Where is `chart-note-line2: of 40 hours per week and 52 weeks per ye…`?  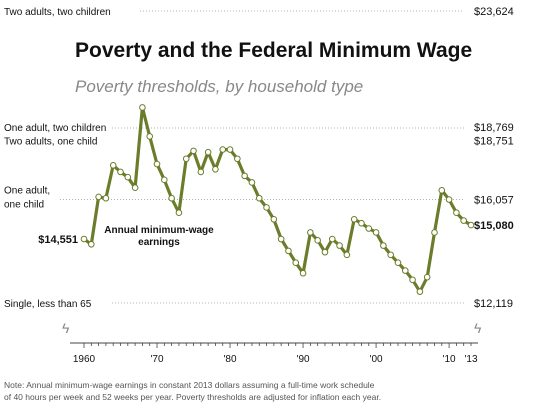
chart-note-line2: of 40 hours per week and 52 weeks per ye… is located at coordinates (192, 397).